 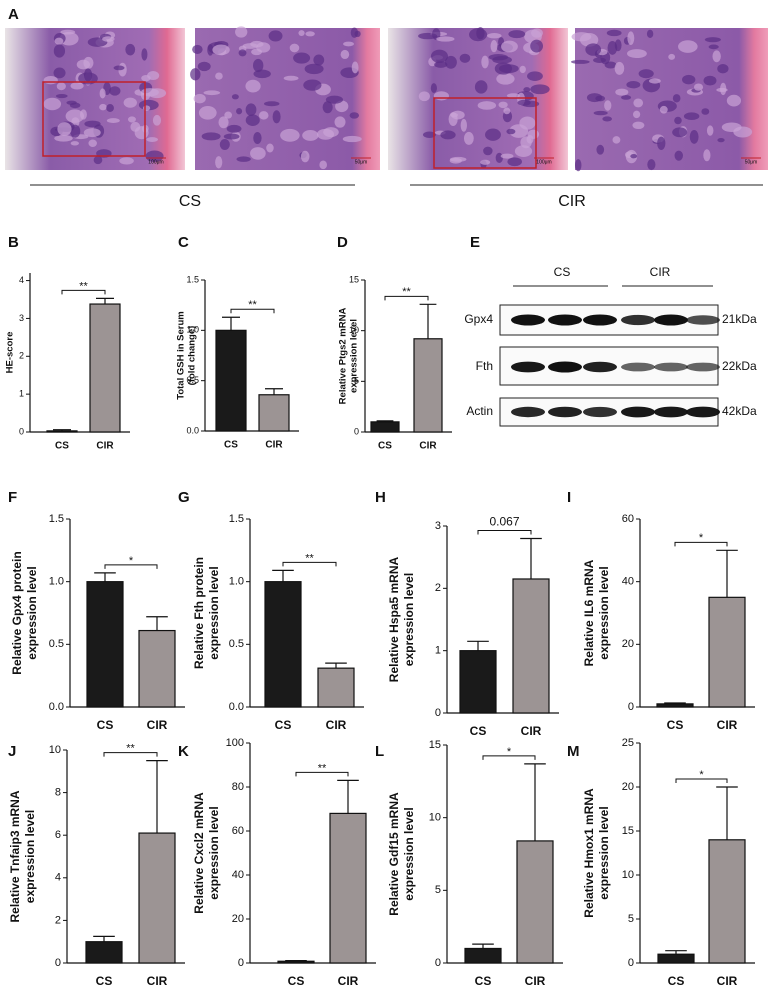 What do you see at coordinates (343, 356) in the screenshot?
I see `y-axis-label: Relative Ptgs2 mRNA` at bounding box center [343, 356].